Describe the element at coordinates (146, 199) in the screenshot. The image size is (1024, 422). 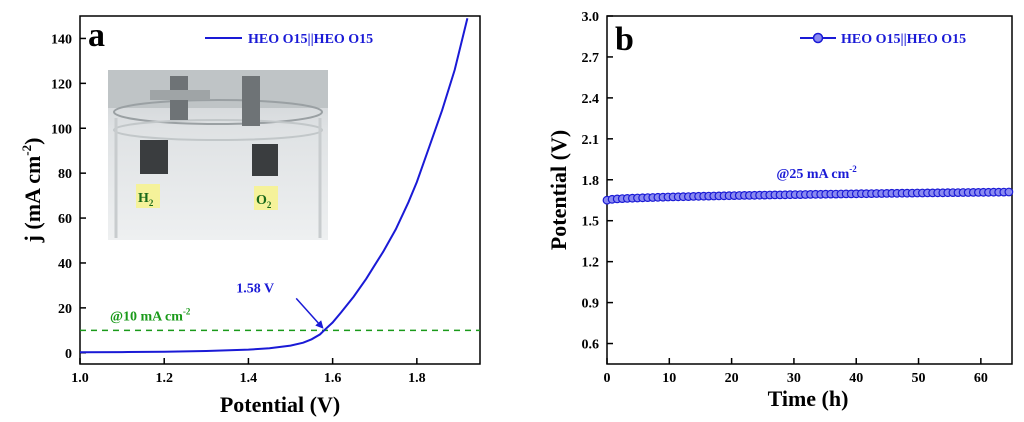
I see `h2-label: H2` at that location.